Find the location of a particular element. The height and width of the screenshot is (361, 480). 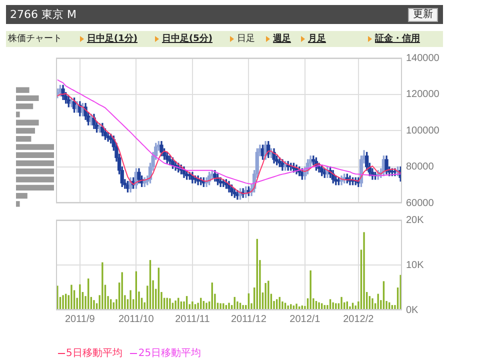

text: 証金・信用 is located at coordinates (397, 39).